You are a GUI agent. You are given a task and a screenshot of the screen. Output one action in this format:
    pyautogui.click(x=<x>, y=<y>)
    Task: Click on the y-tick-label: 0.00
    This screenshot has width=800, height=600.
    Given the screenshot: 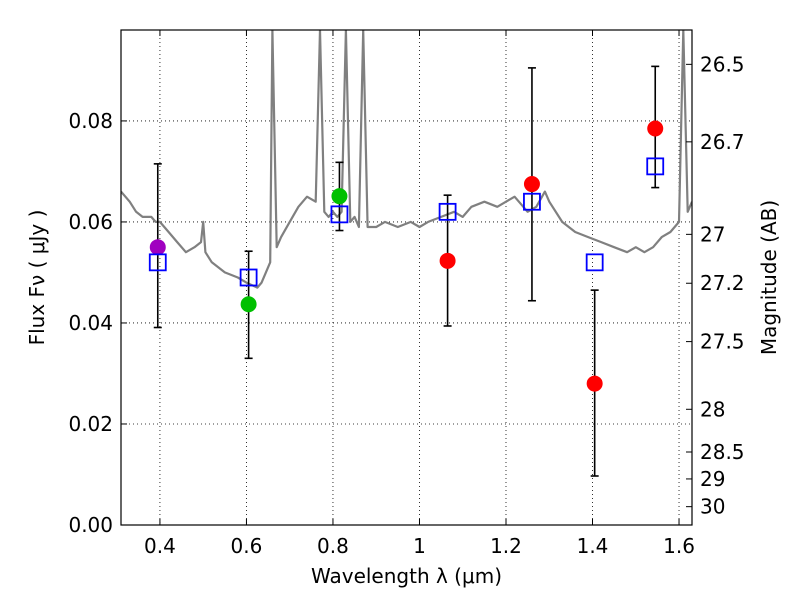 What is the action you would take?
    pyautogui.click(x=90, y=525)
    